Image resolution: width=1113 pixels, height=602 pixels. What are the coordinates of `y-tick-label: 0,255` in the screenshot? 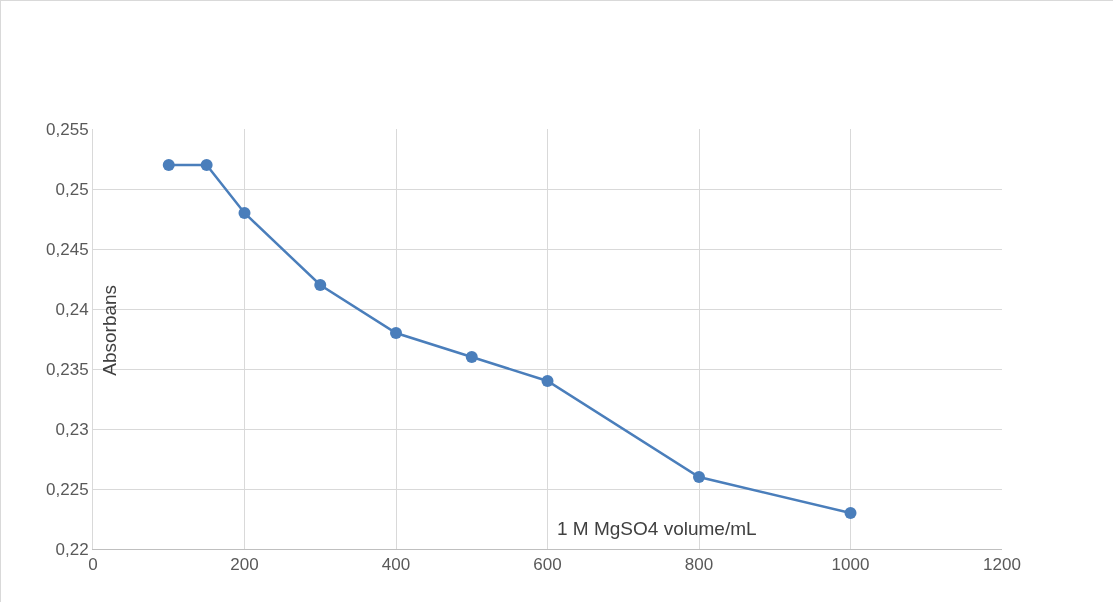 It's located at (67, 129).